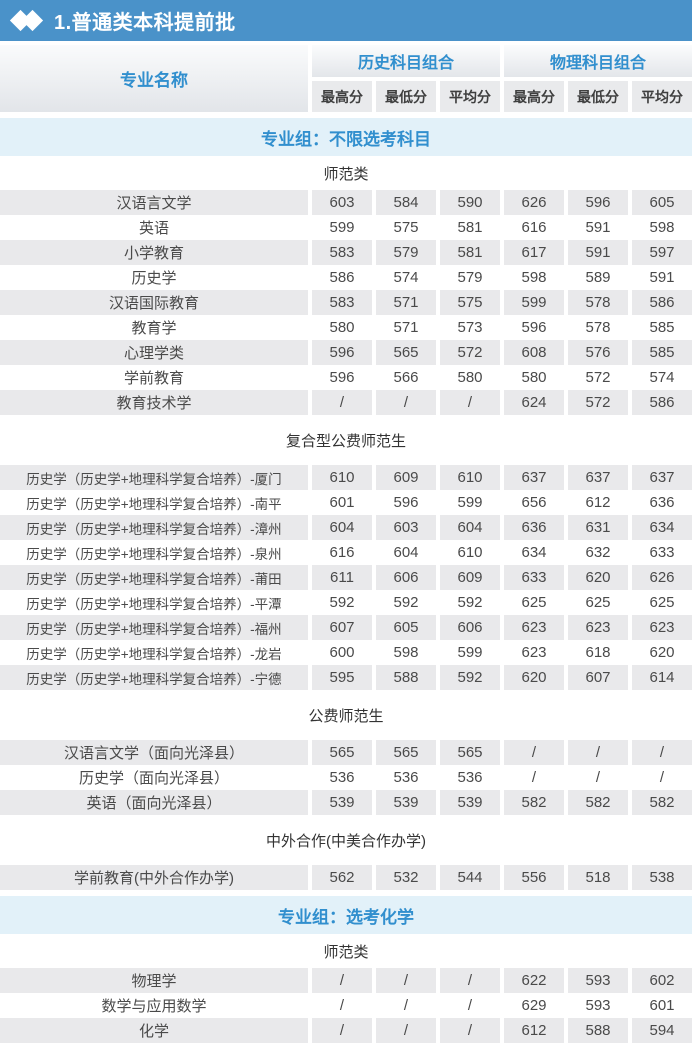 This screenshot has width=692, height=1057. I want to click on score-cell: 598, so click(406, 652).